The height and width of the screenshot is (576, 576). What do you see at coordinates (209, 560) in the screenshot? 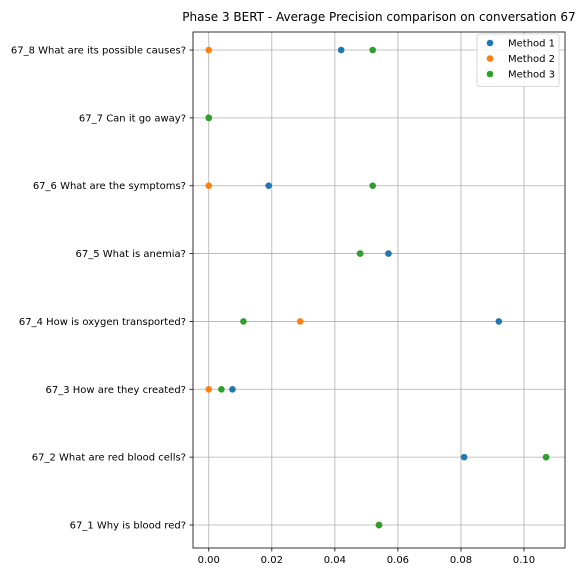
I see `x-tick-label: 0.00` at bounding box center [209, 560].